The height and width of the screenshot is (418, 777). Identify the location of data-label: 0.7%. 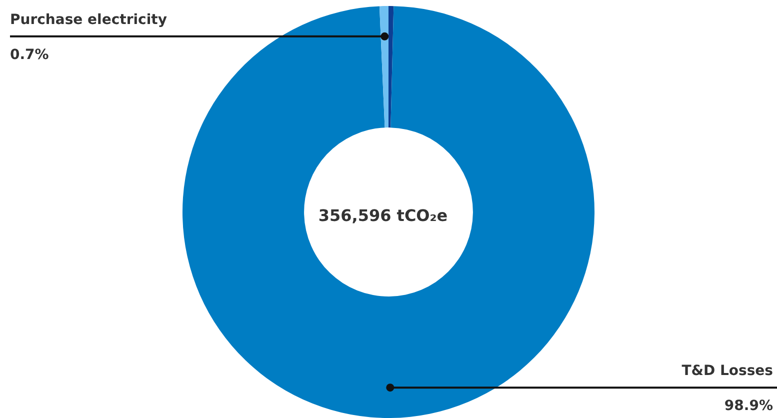
(29, 55).